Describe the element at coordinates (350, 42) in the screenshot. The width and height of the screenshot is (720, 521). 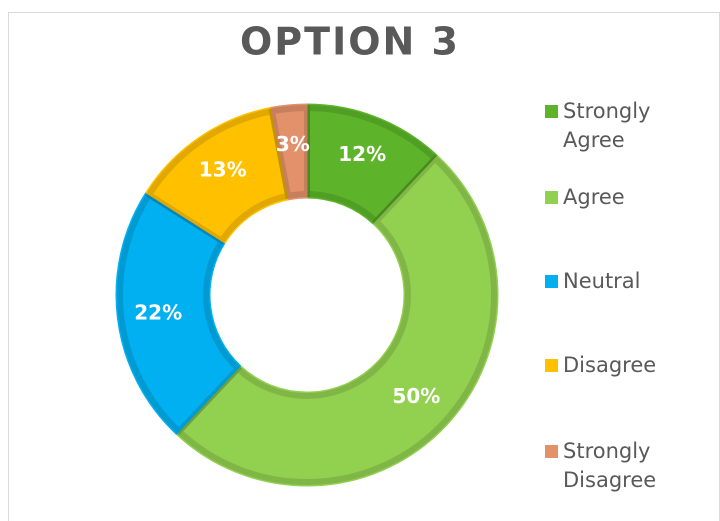
I see `chart-title: OPTION 3` at that location.